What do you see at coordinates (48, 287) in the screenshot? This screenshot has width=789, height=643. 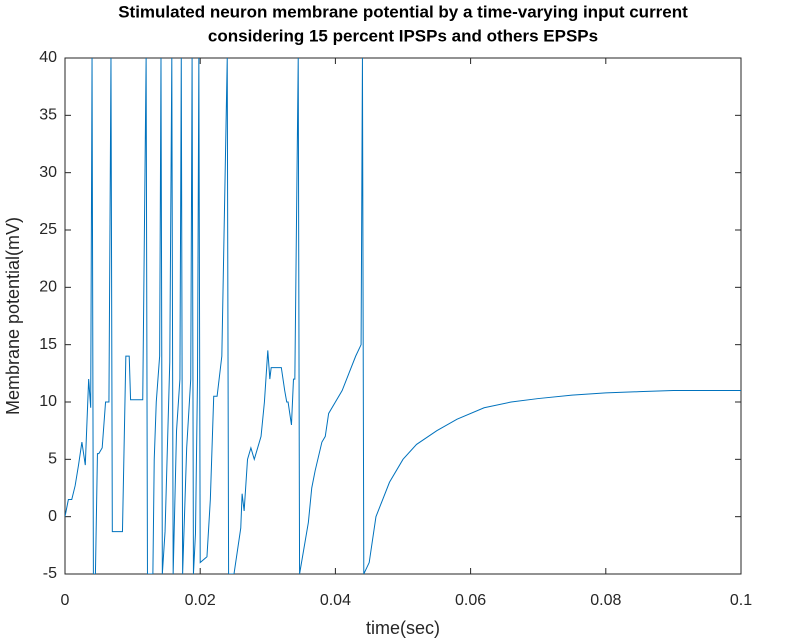 I see `y-tick-label: 20` at bounding box center [48, 287].